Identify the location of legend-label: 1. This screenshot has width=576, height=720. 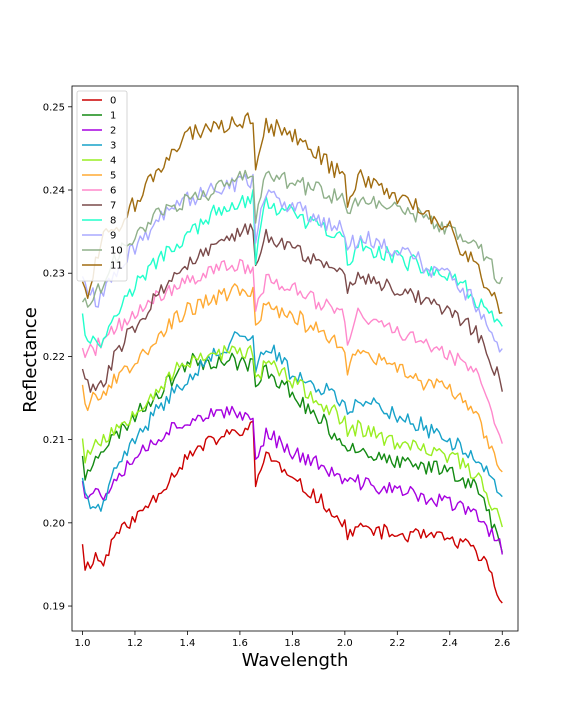
(113, 116).